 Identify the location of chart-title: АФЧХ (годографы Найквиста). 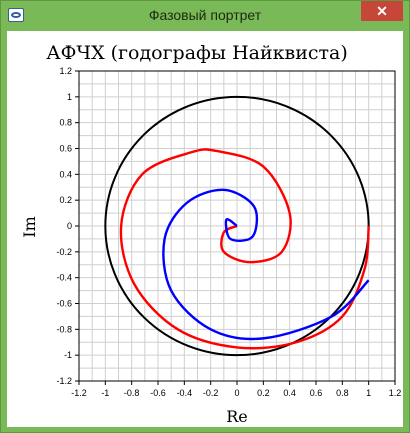
(197, 53).